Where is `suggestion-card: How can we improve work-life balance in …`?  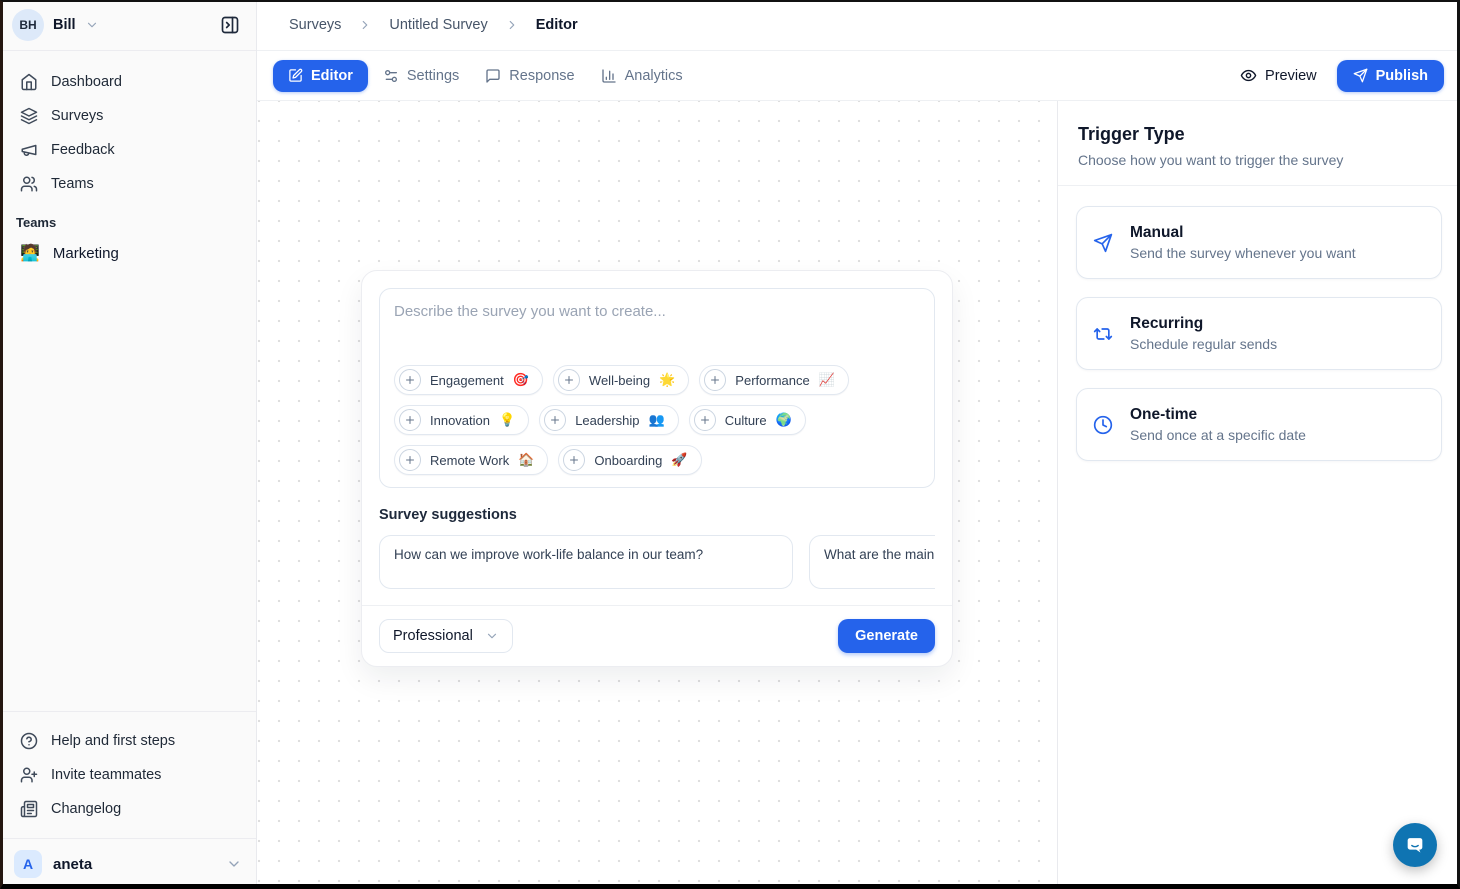 suggestion-card: How can we improve work-life balance in … is located at coordinates (586, 562).